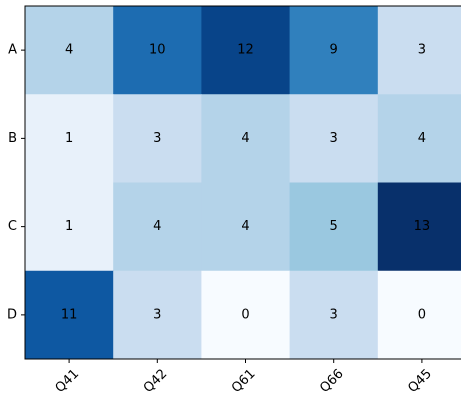 This screenshot has width=461, height=396. What do you see at coordinates (68, 381) in the screenshot?
I see `x-tick-label: Q41` at bounding box center [68, 381].